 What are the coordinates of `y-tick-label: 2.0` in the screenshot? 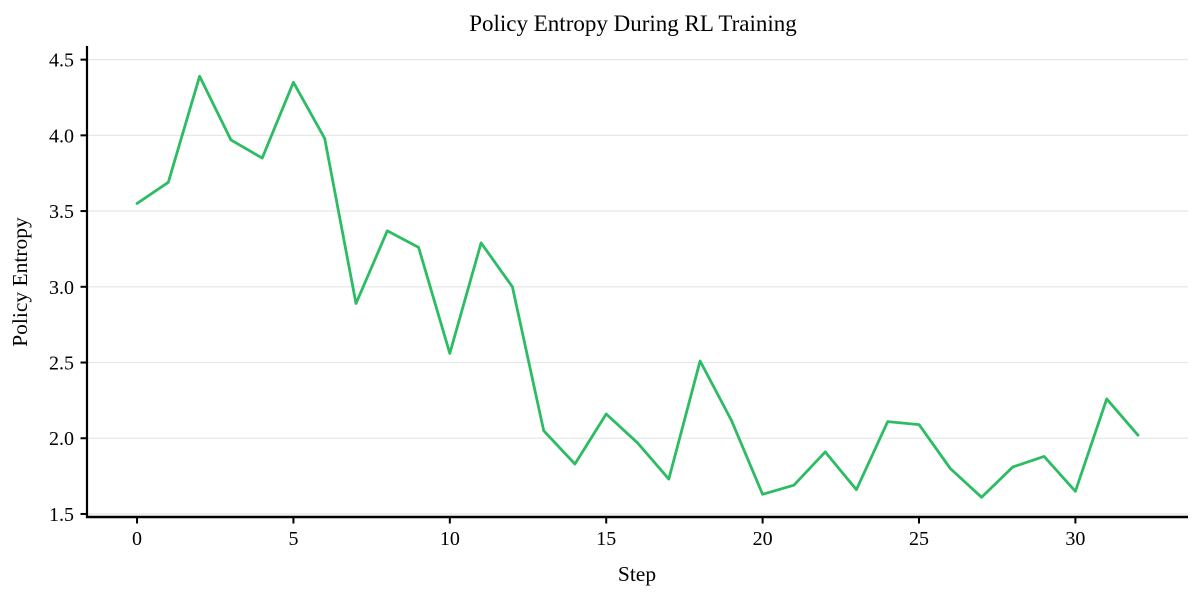 It's located at (61, 439).